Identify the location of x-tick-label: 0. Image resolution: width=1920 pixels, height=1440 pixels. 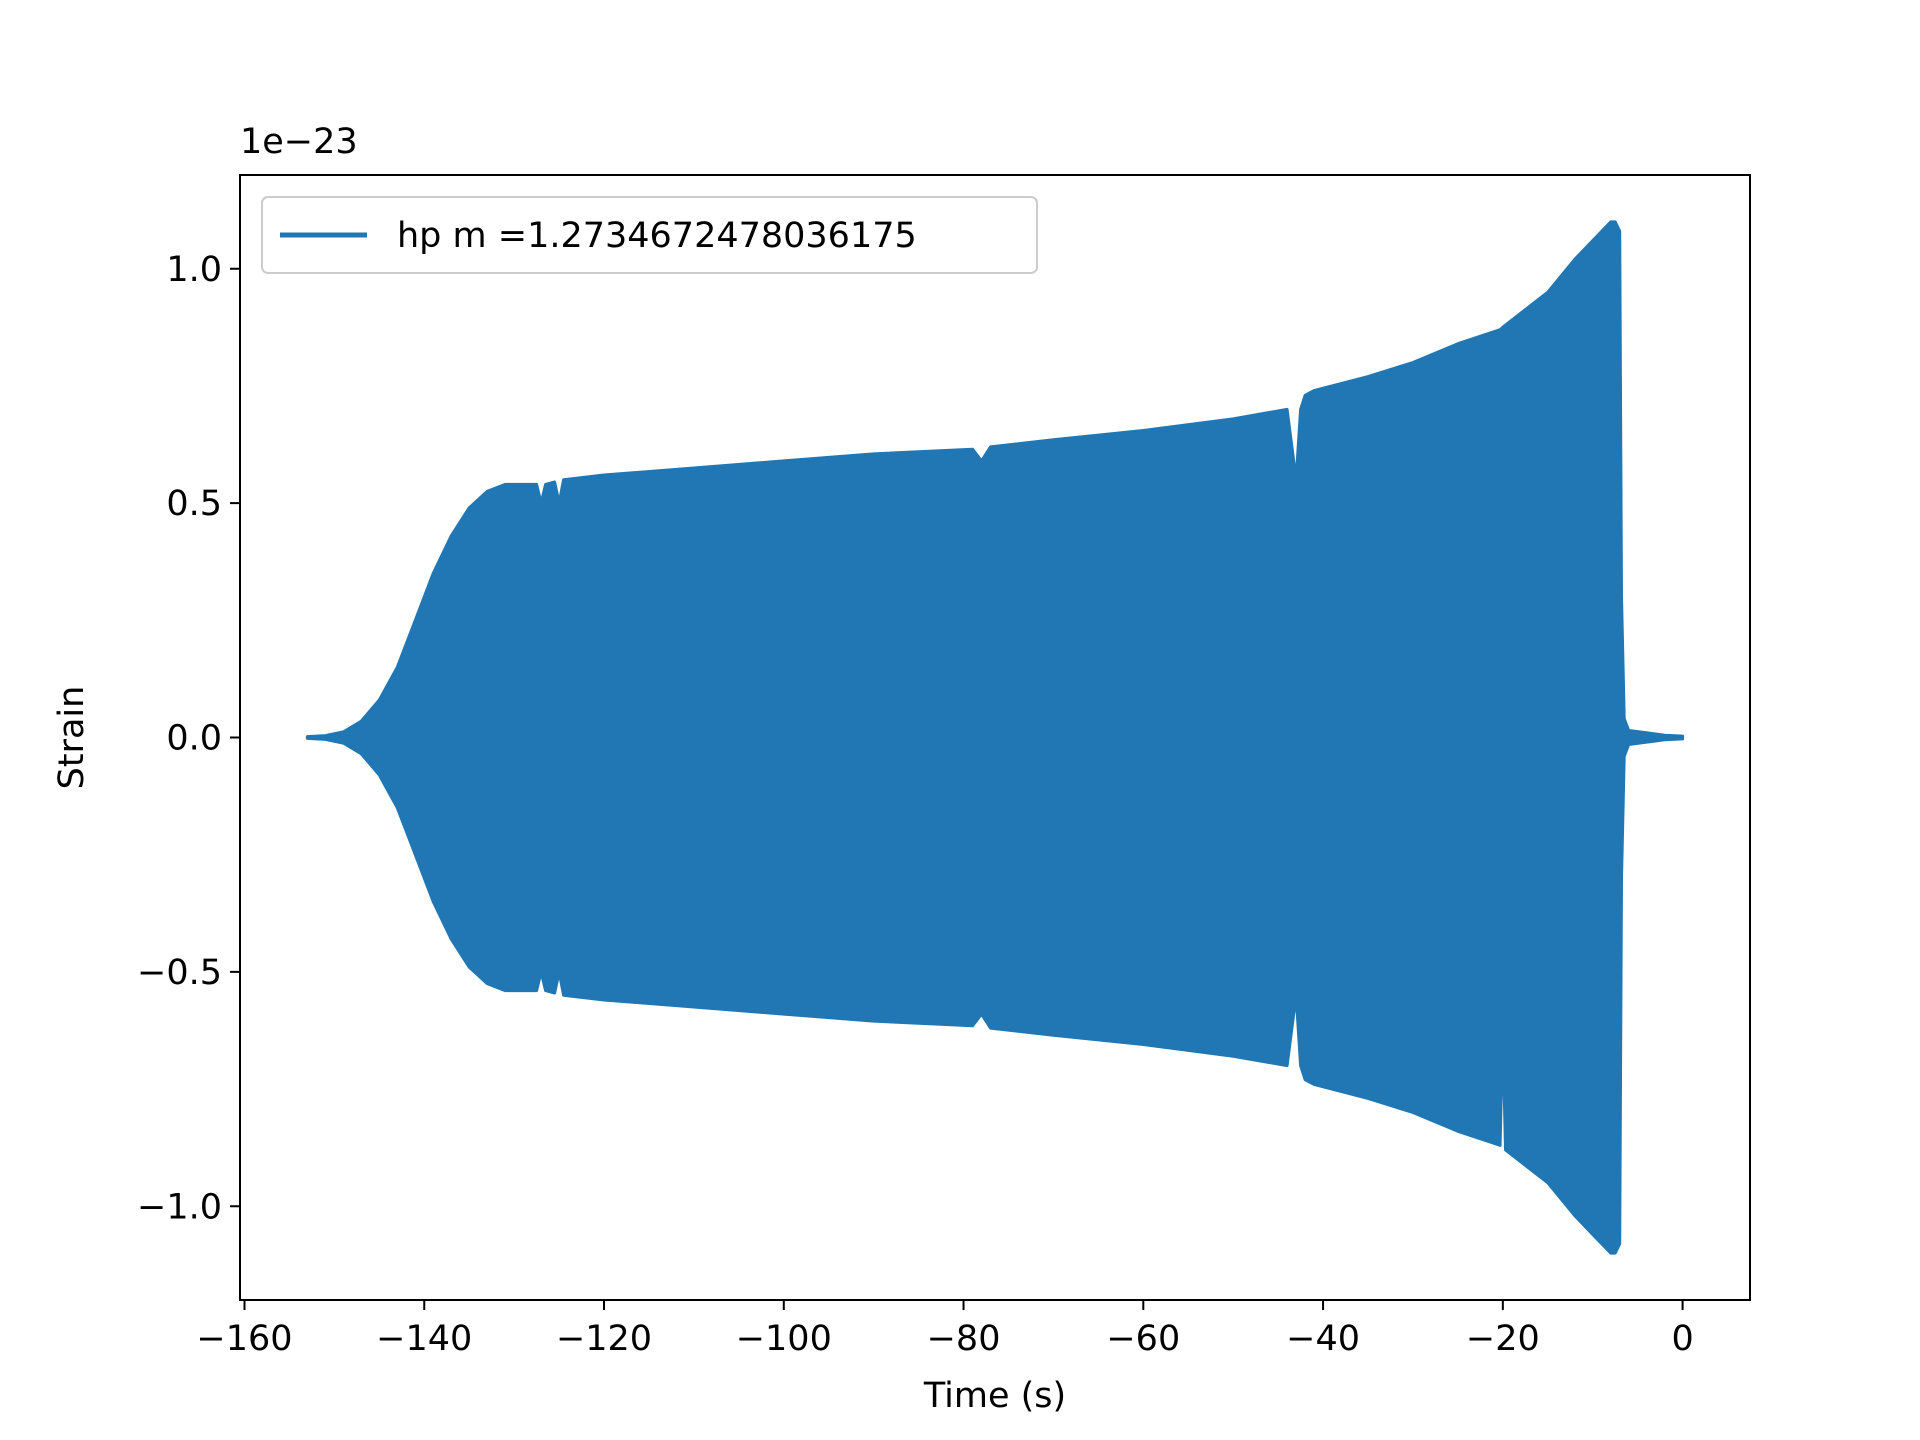
(1682, 1339).